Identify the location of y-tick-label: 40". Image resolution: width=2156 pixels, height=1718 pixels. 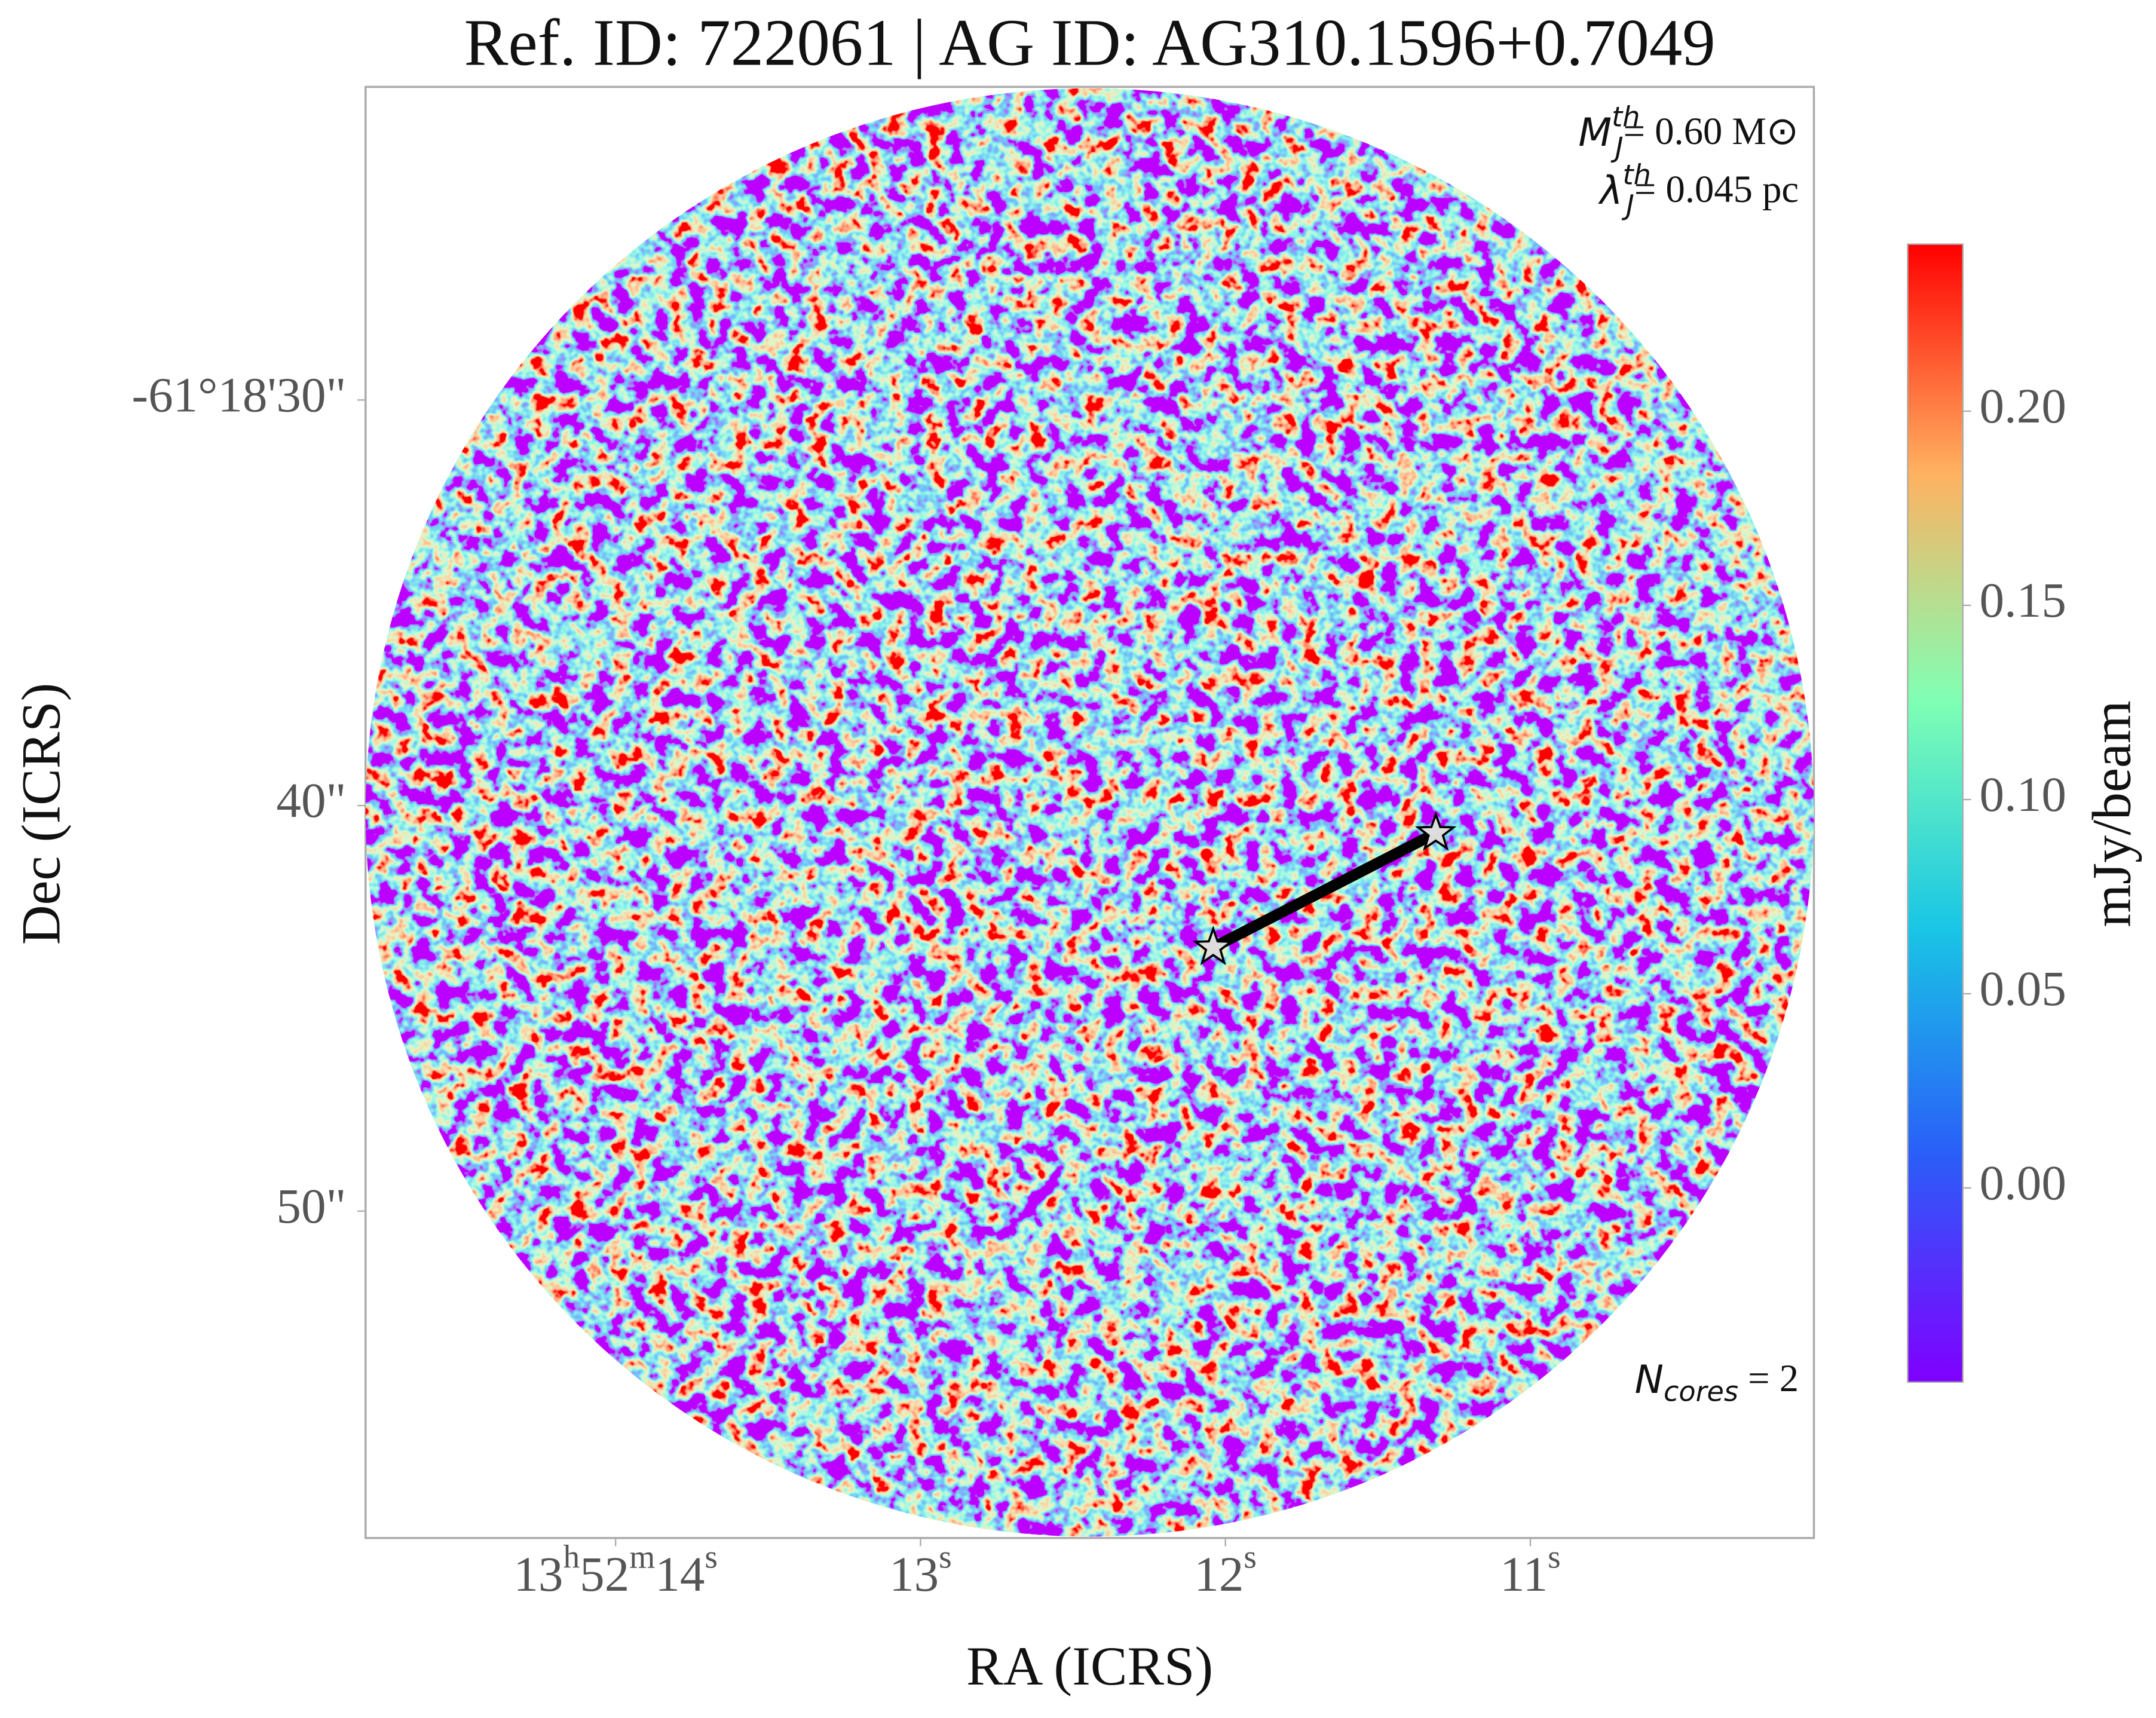
(311, 800).